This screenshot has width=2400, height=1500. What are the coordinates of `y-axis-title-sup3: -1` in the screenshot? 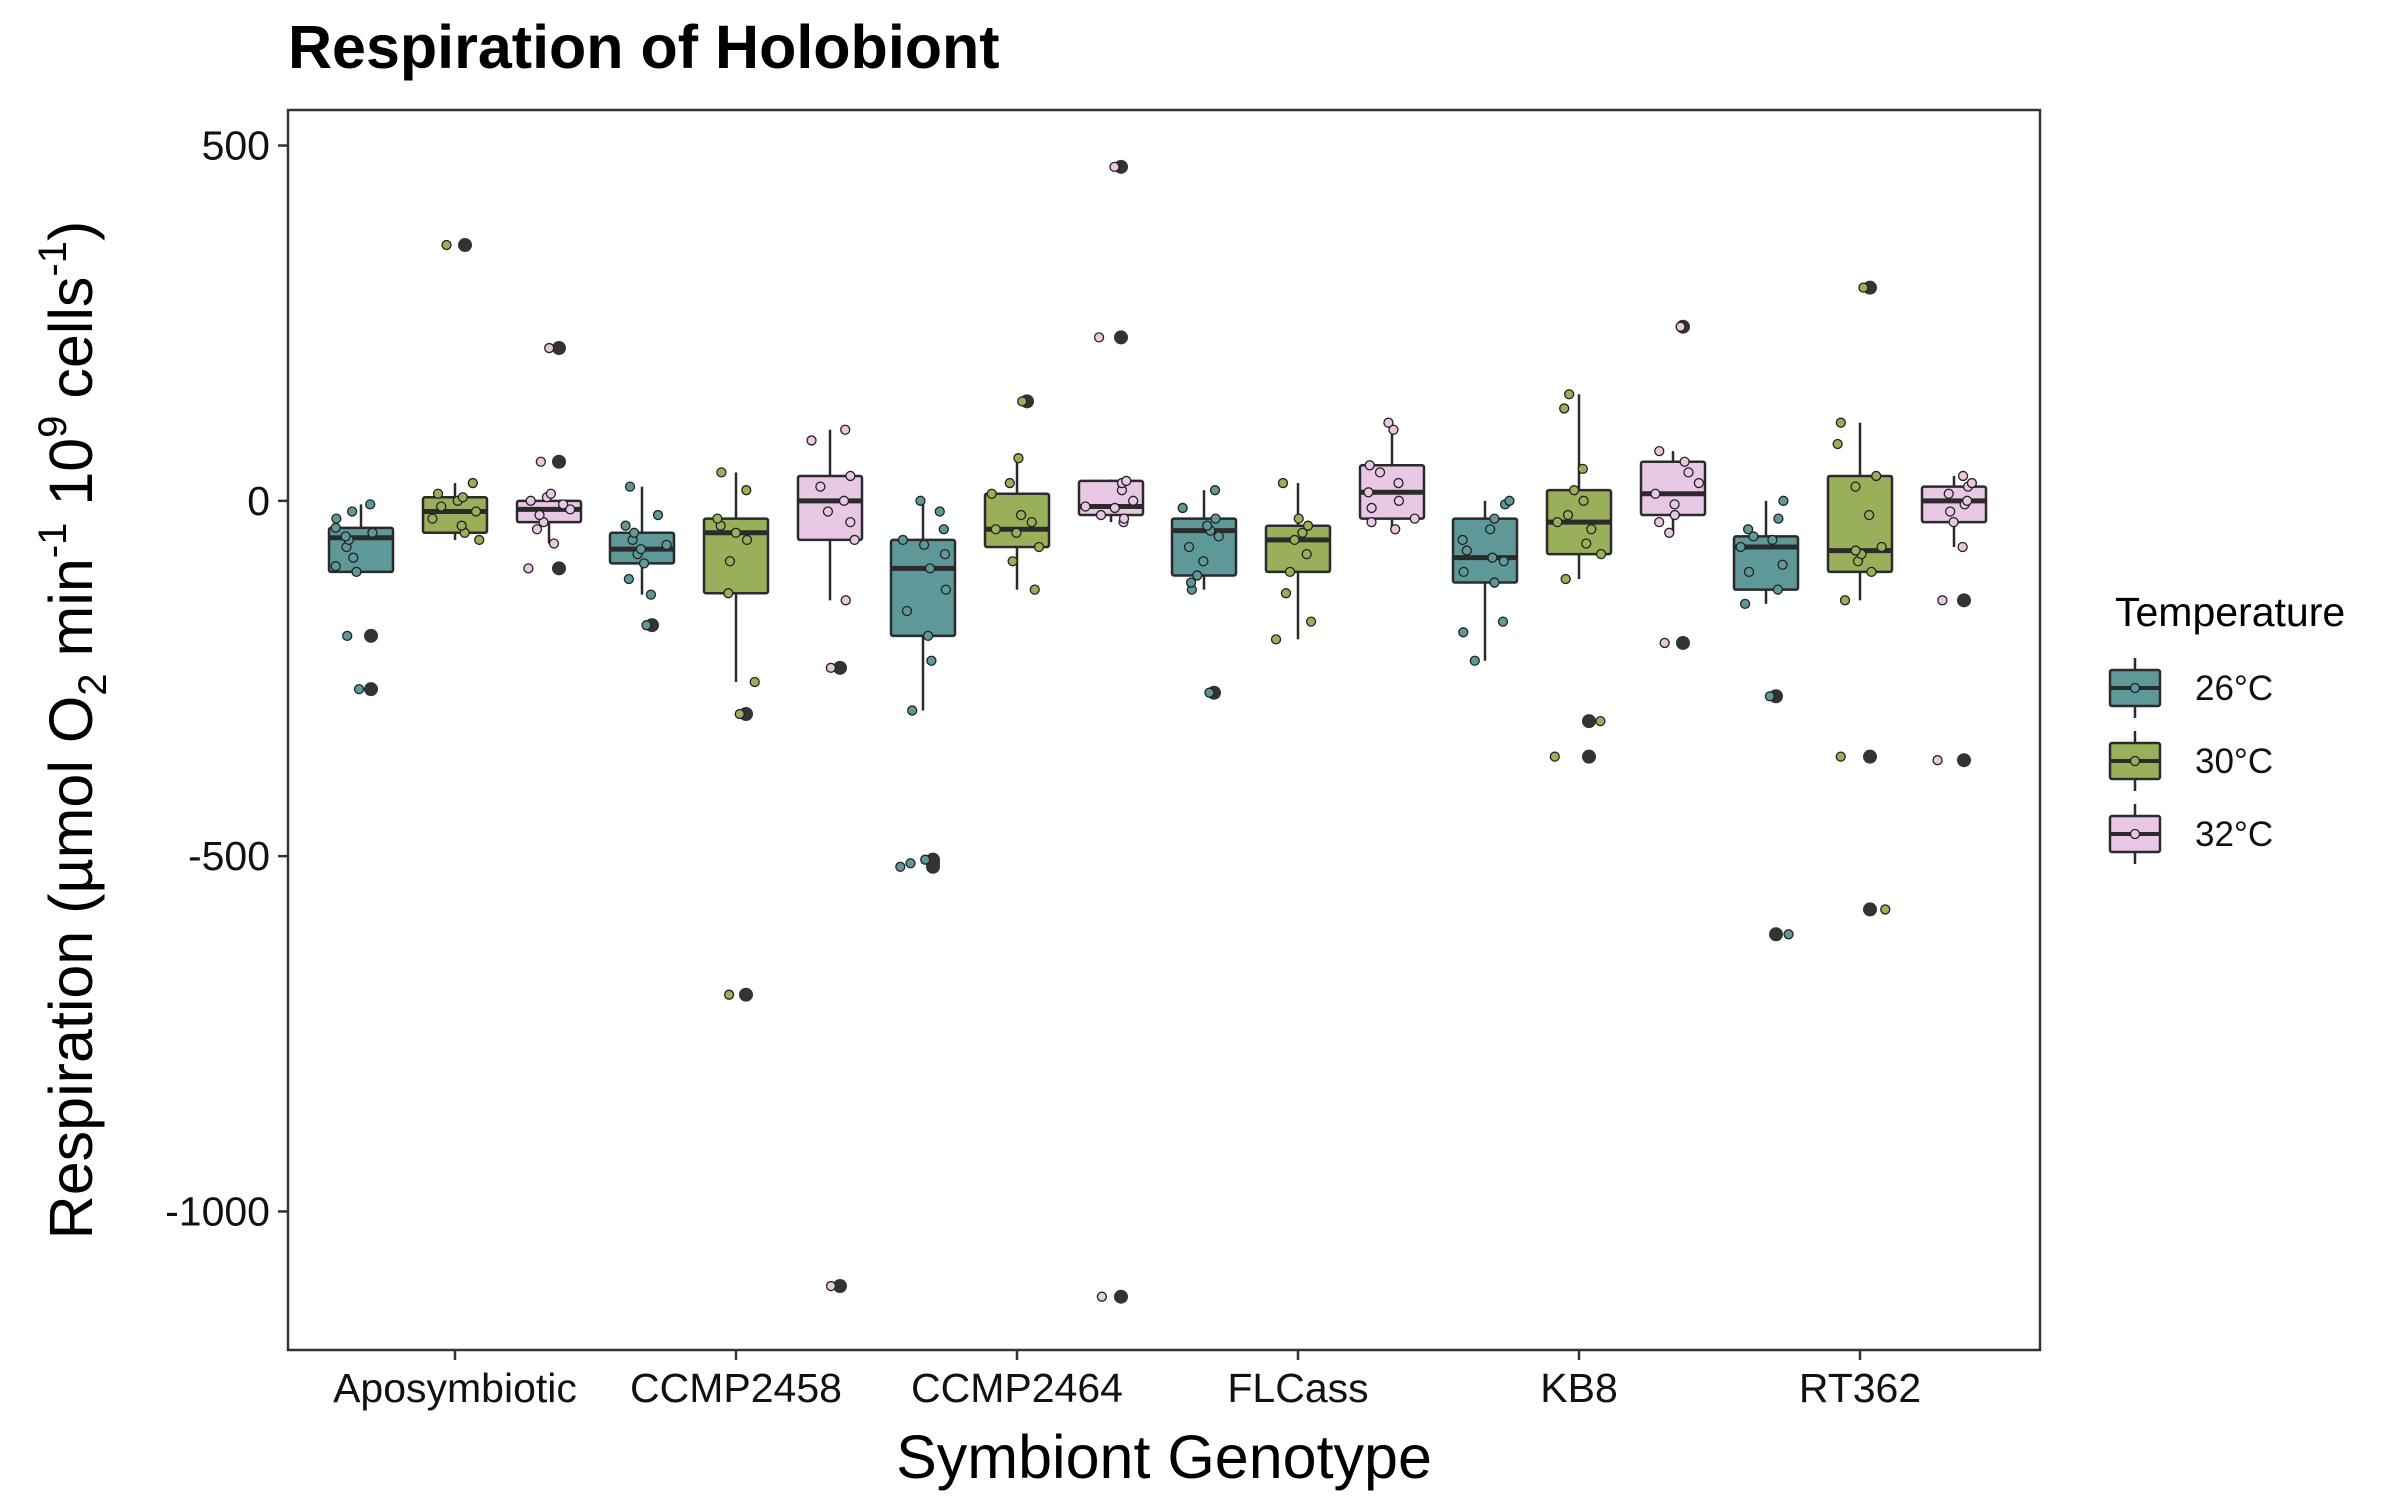 It's located at (53, 259).